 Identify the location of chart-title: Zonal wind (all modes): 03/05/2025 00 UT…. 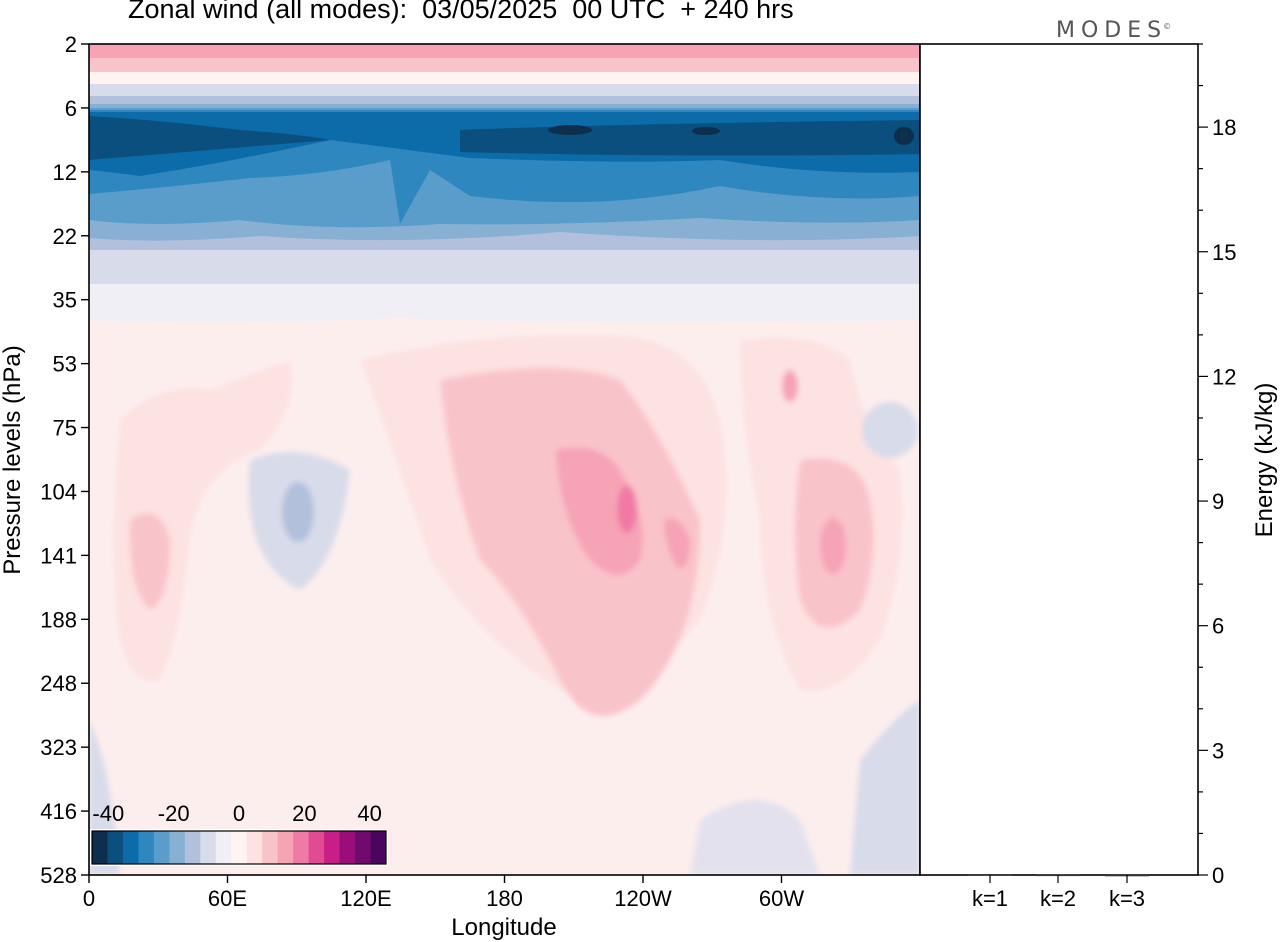
(461, 12).